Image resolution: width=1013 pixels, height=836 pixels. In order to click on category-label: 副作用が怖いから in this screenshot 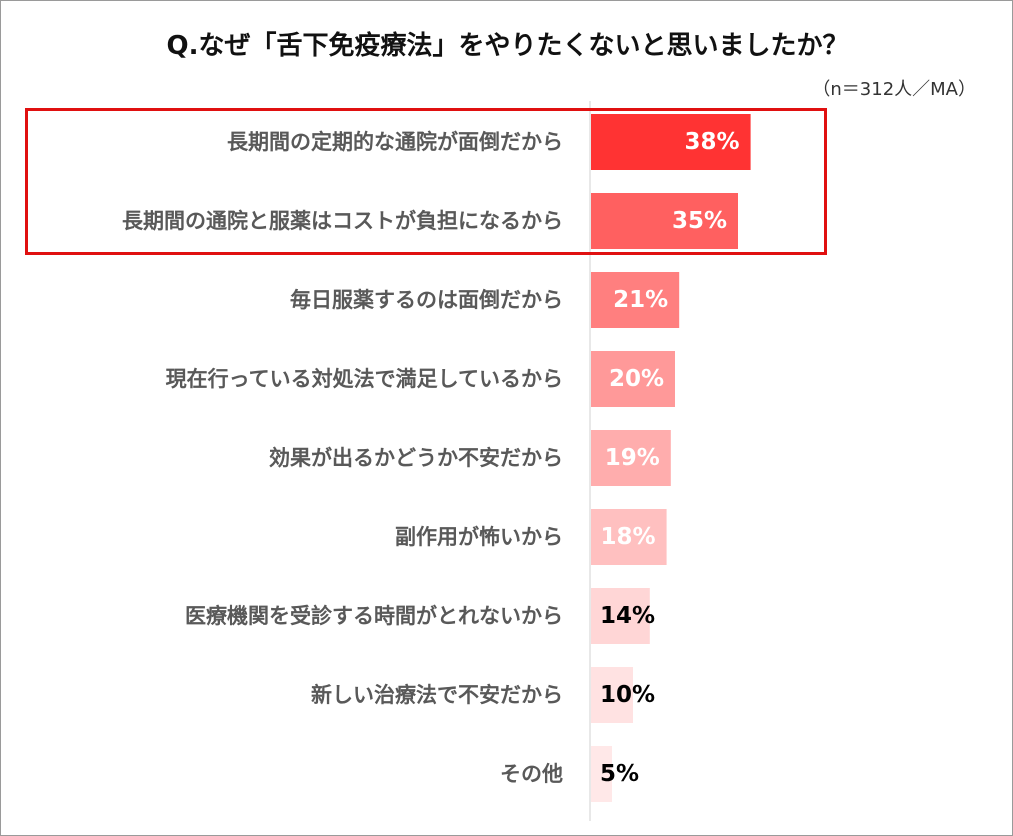, I will do `click(479, 537)`.